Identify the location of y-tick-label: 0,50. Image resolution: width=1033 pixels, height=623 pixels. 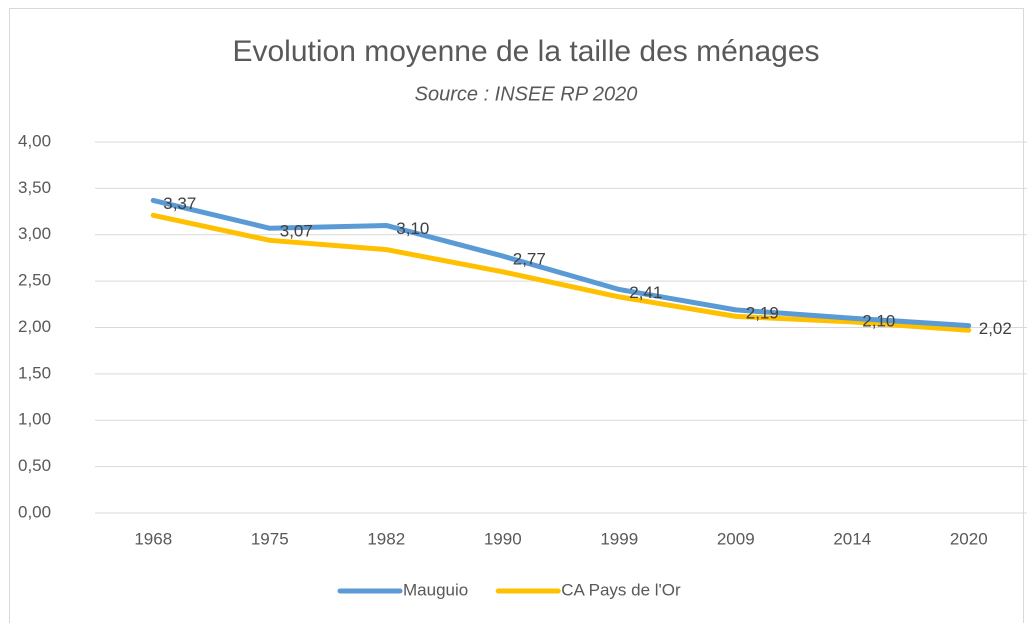
(34, 465).